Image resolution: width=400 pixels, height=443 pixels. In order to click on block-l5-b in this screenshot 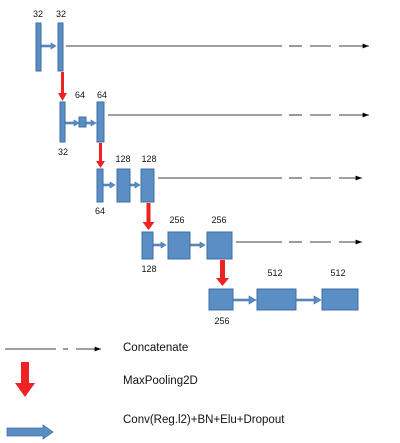, I will do `click(340, 299)`.